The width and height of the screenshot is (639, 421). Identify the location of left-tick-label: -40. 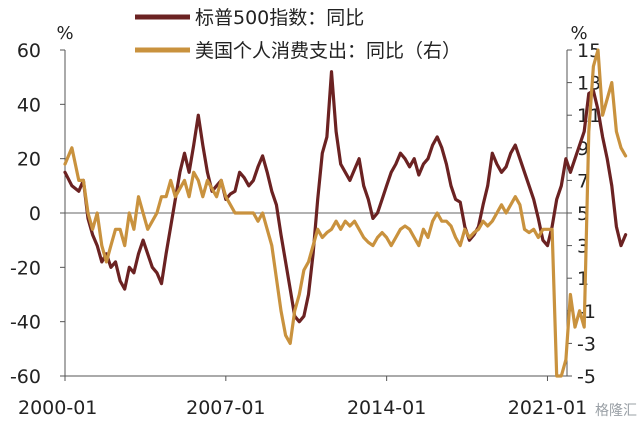
(25, 323).